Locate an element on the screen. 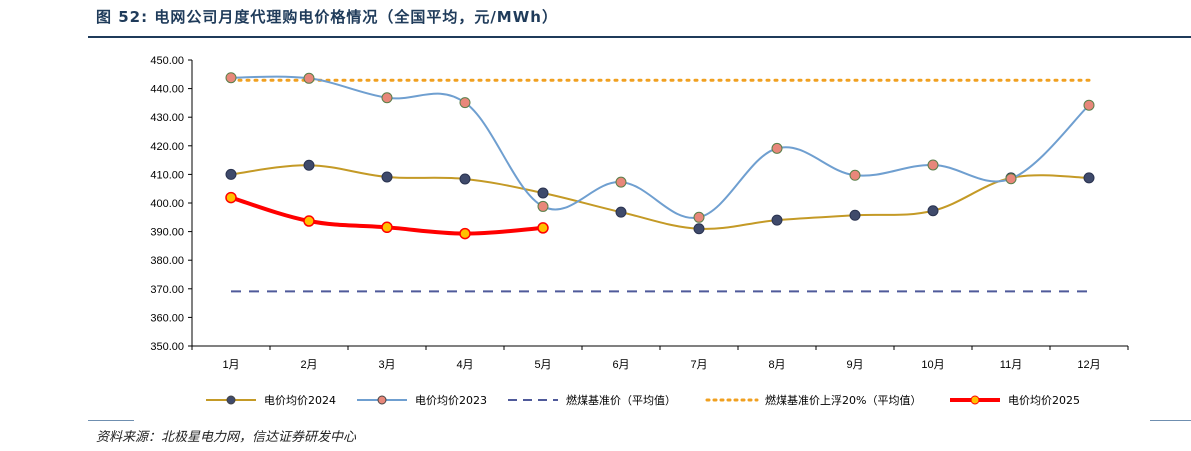 This screenshot has height=451, width=1191. legend-label: 电价均价2025 is located at coordinates (1044, 400).